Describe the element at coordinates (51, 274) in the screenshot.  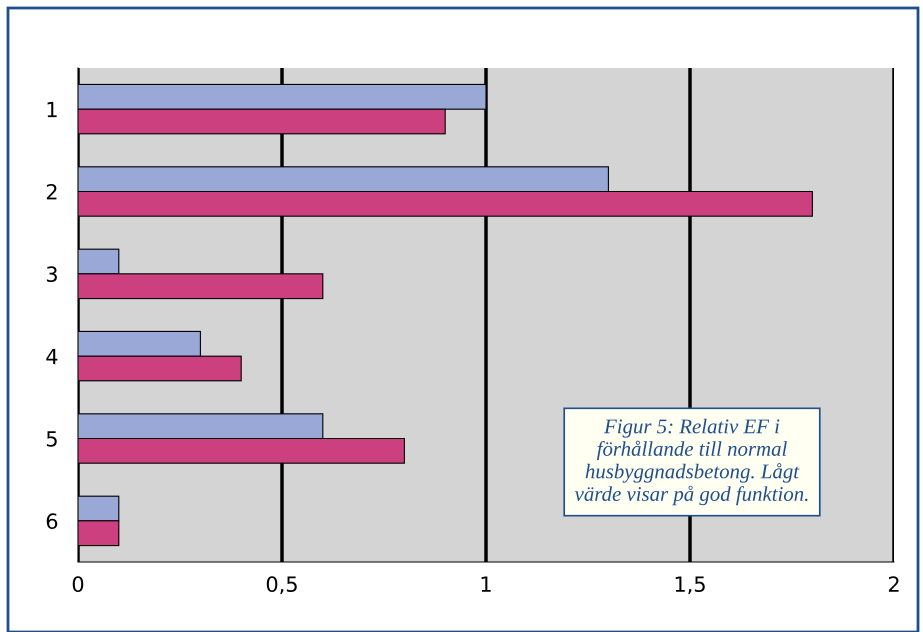
I see `y-tick-label: 3` at that location.